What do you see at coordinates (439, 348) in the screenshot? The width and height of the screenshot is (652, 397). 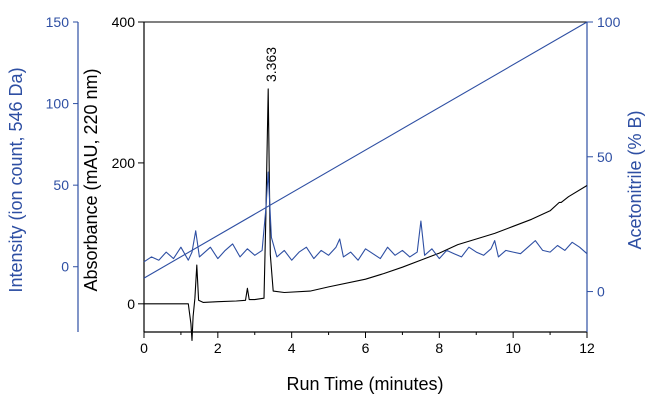 I see `x-tick-label: 8` at bounding box center [439, 348].